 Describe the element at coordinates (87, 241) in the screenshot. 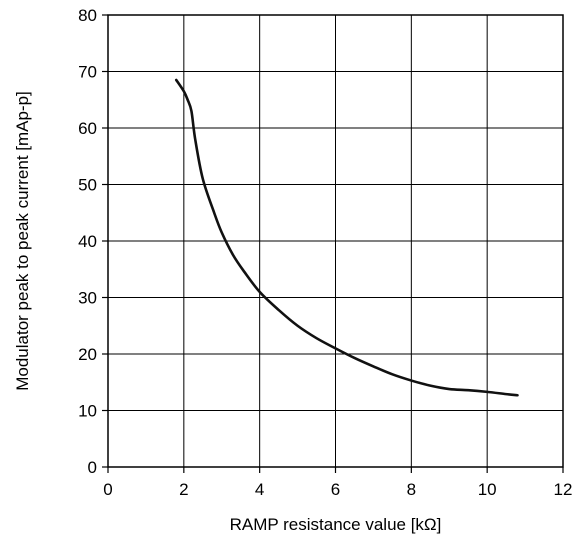

I see `y-tick-label: 40` at that location.